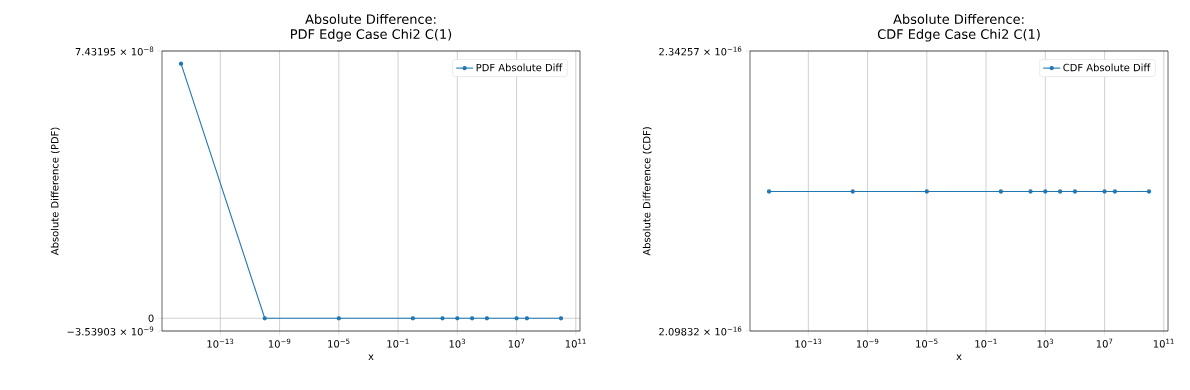  What do you see at coordinates (519, 67) in the screenshot?
I see `legend-label: PDF Absolute Diff` at bounding box center [519, 67].